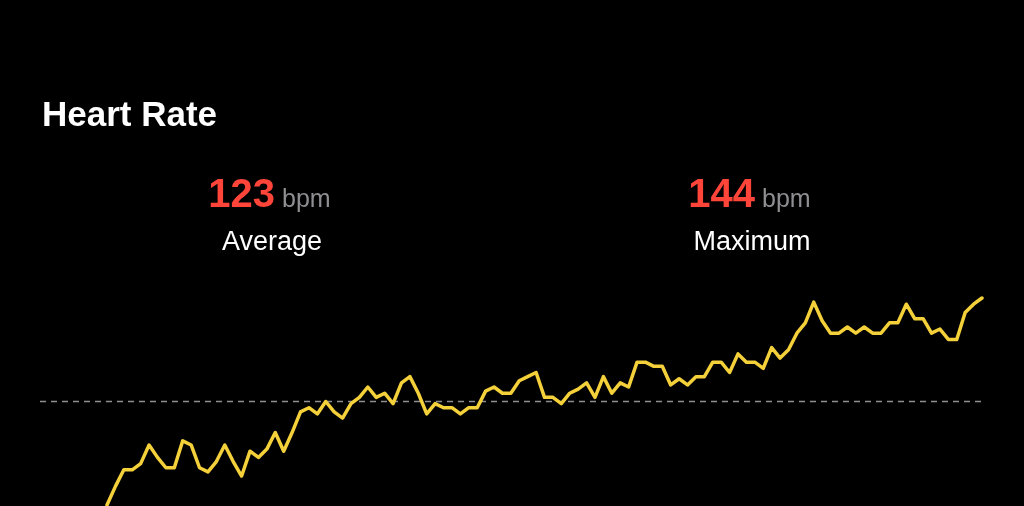 This screenshot has width=1024, height=506. I want to click on text: Average, so click(272, 241).